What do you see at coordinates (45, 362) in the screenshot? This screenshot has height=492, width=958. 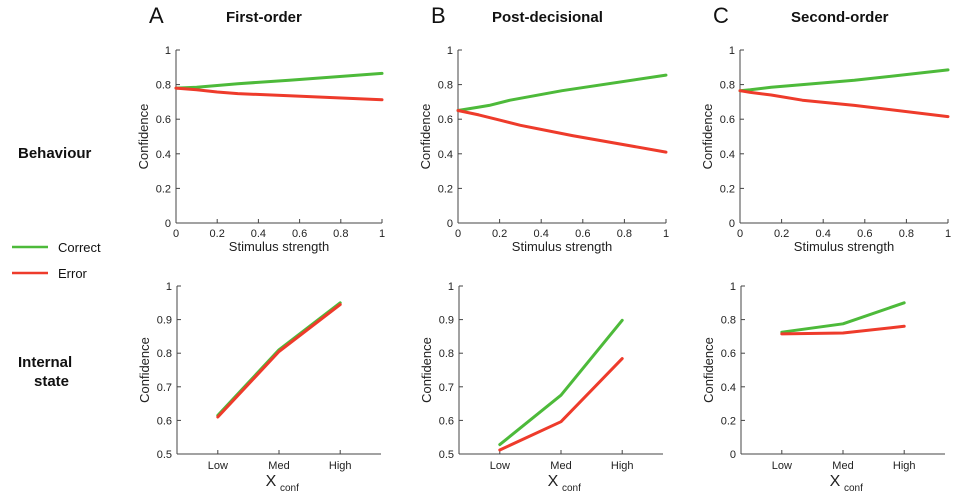 I see `row-label-internal-line1: Internal` at bounding box center [45, 362].